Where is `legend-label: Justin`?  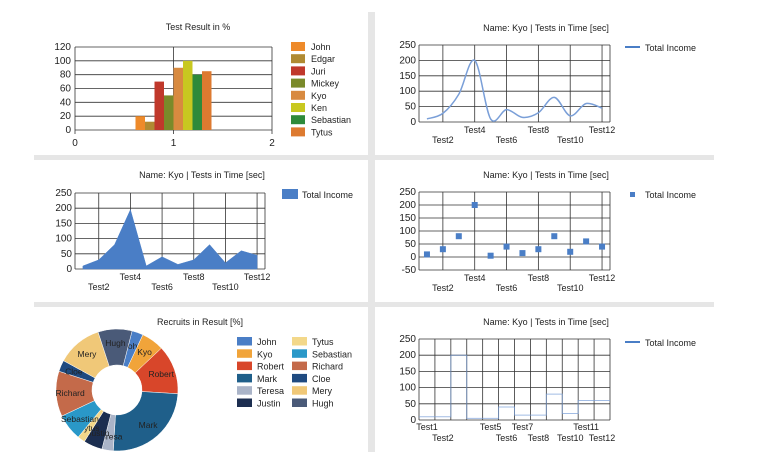 legend-label: Justin is located at coordinates (269, 404).